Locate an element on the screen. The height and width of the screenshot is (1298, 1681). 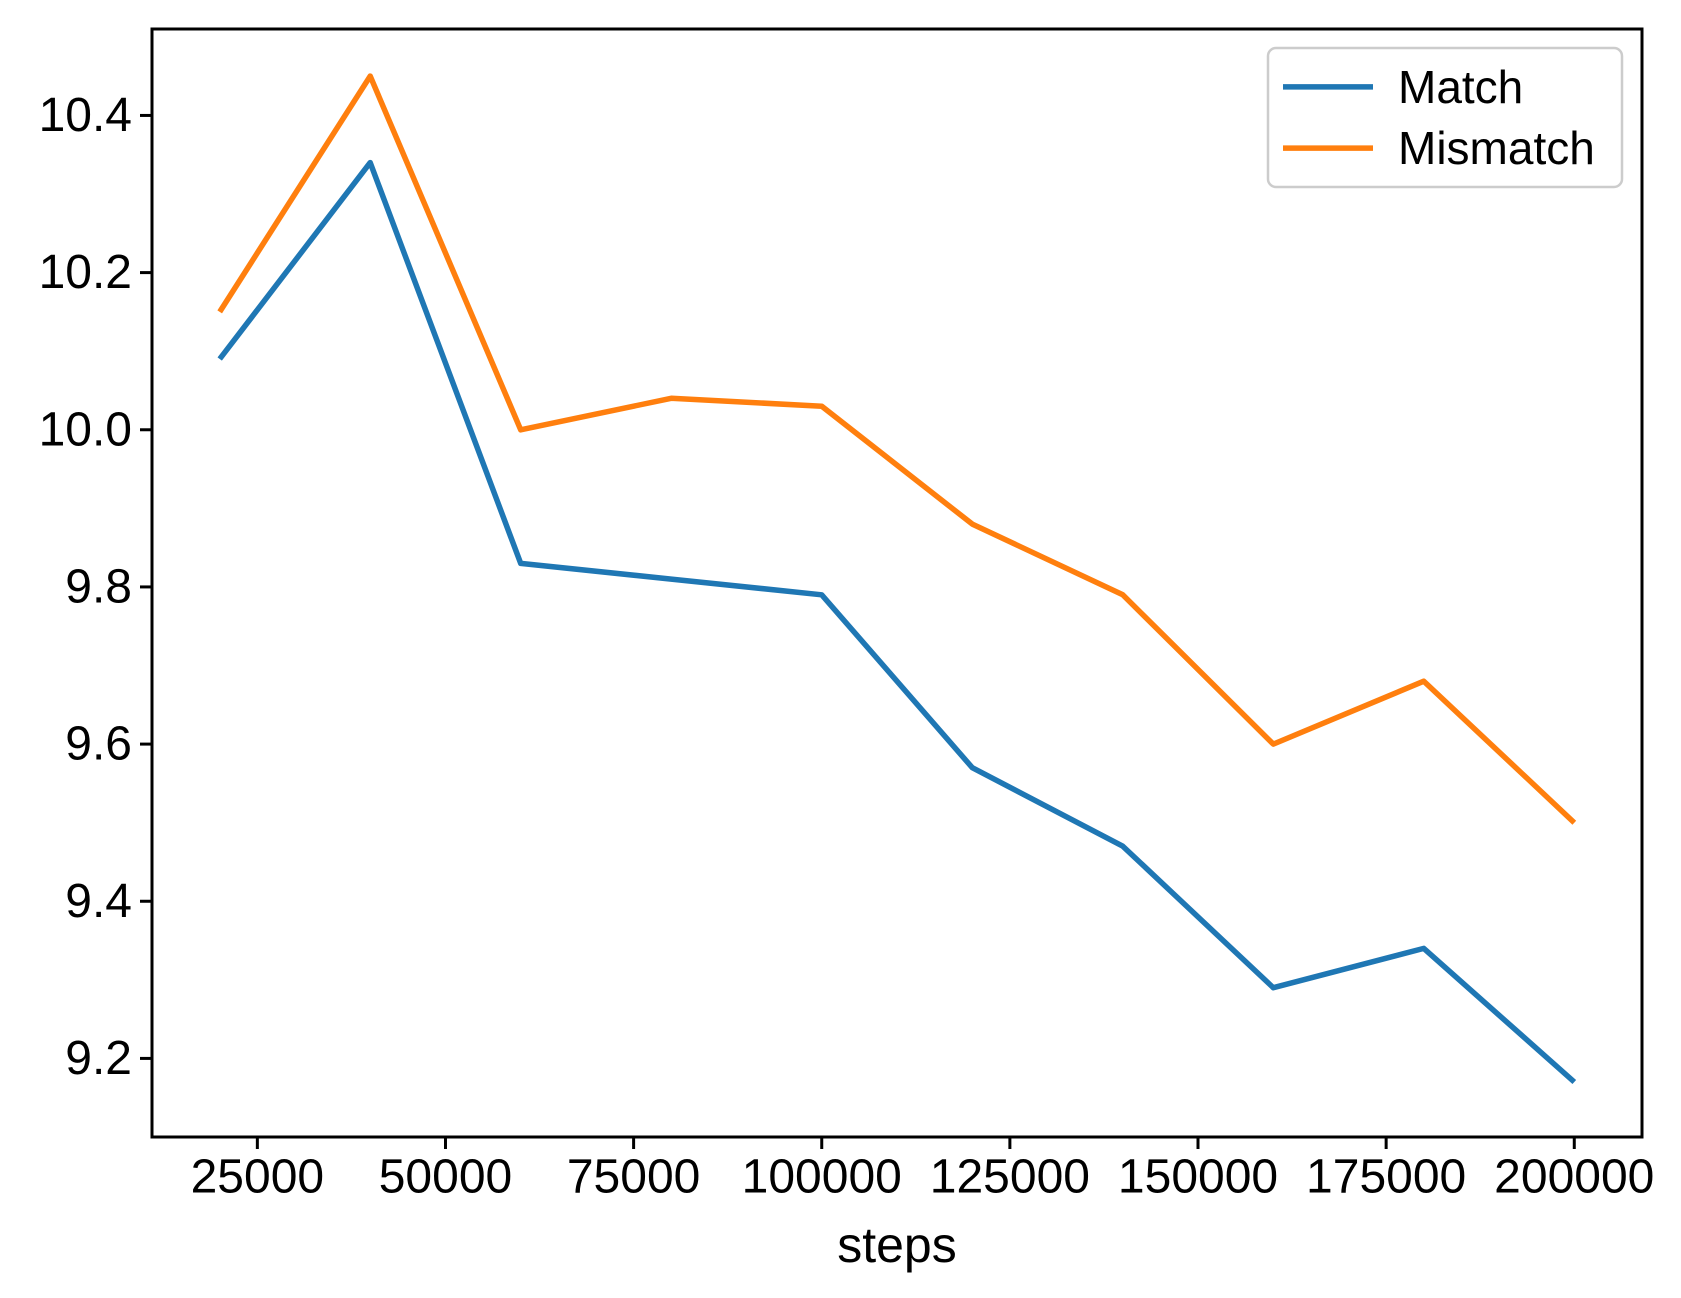
x-axis-label-group: steps is located at coordinates (897, 1245).